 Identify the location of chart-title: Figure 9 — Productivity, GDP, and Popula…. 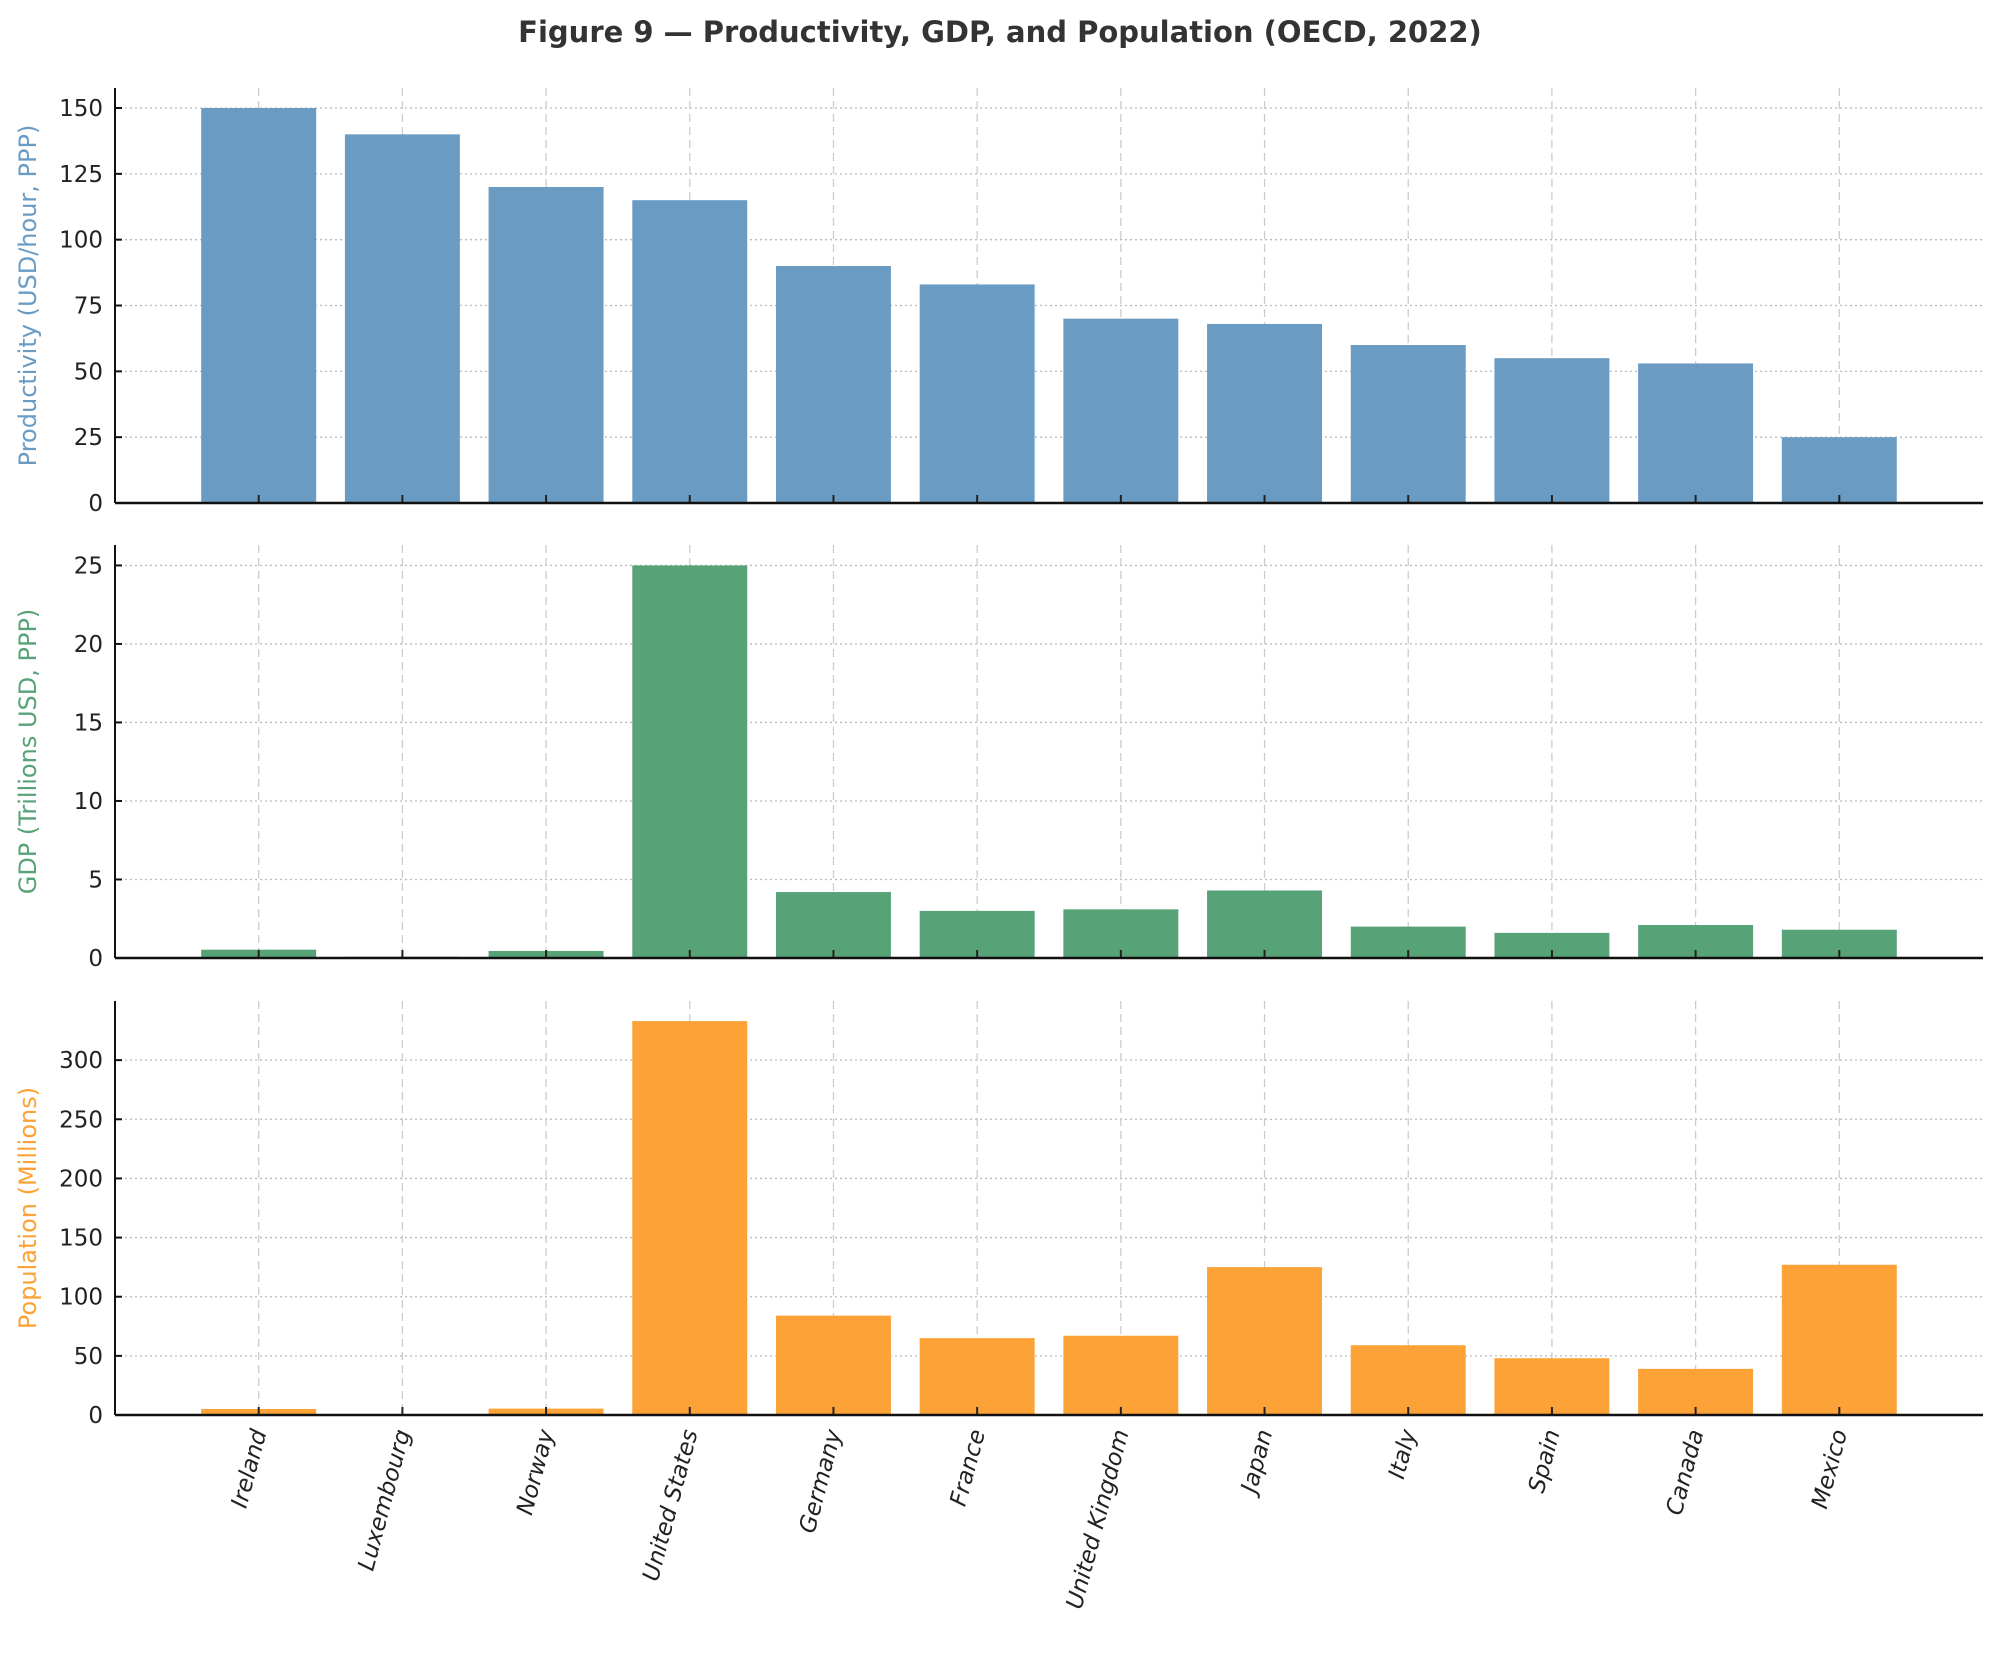
(1000, 32).